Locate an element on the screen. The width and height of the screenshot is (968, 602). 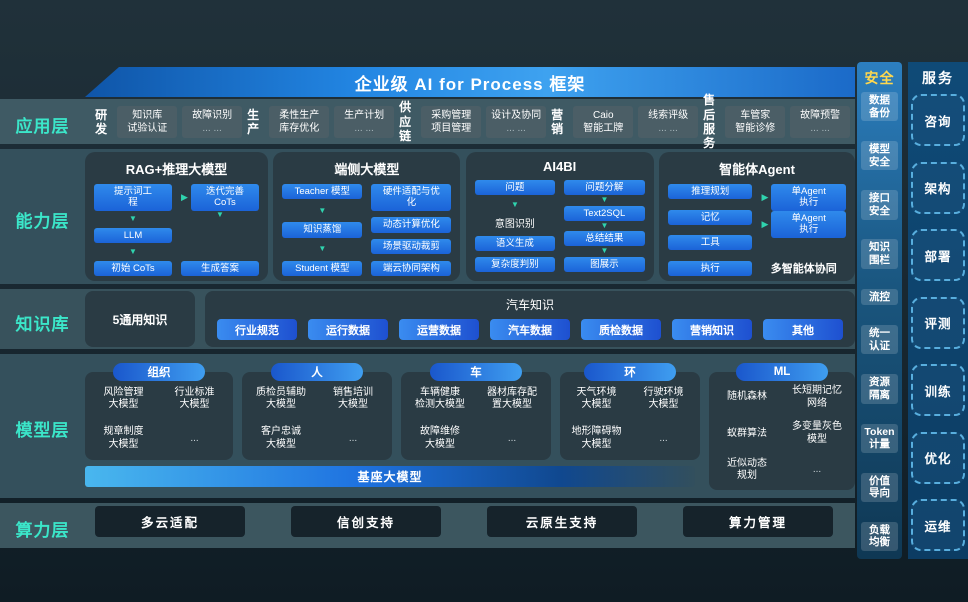
app-group-label: 售后 服务 is located at coordinates (709, 122).